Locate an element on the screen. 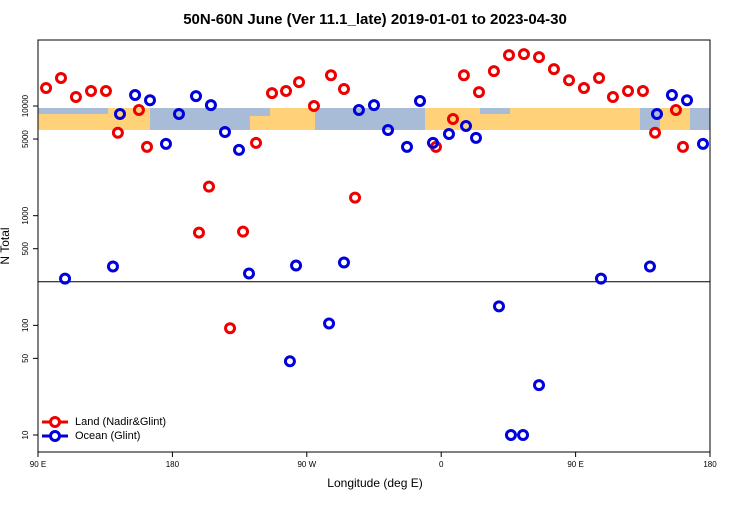 The image size is (750, 505). y-tick-label: 10 is located at coordinates (25, 434).